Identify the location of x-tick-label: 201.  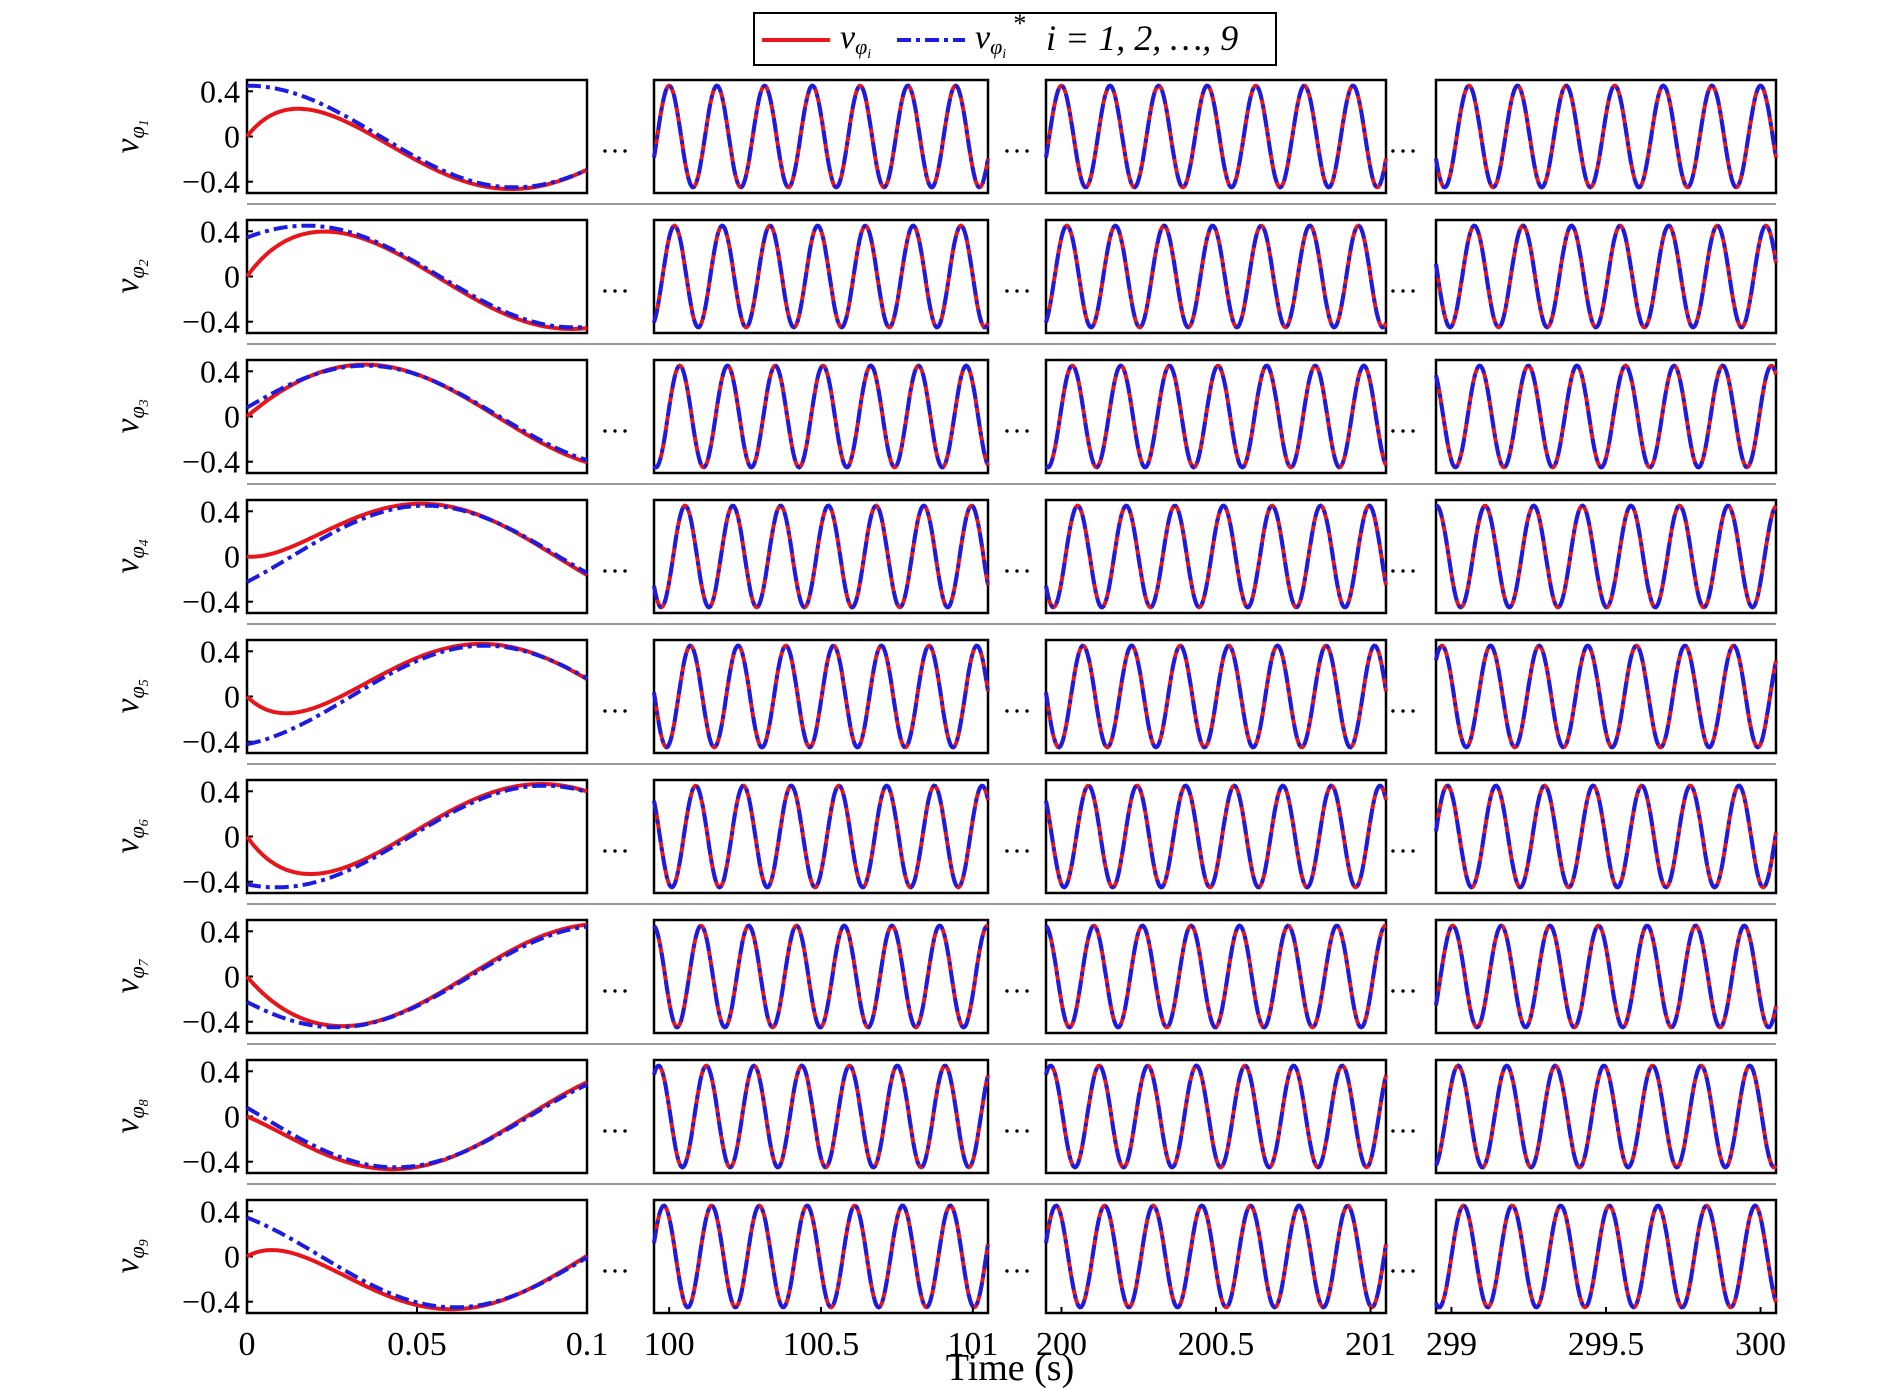
(1370, 1344).